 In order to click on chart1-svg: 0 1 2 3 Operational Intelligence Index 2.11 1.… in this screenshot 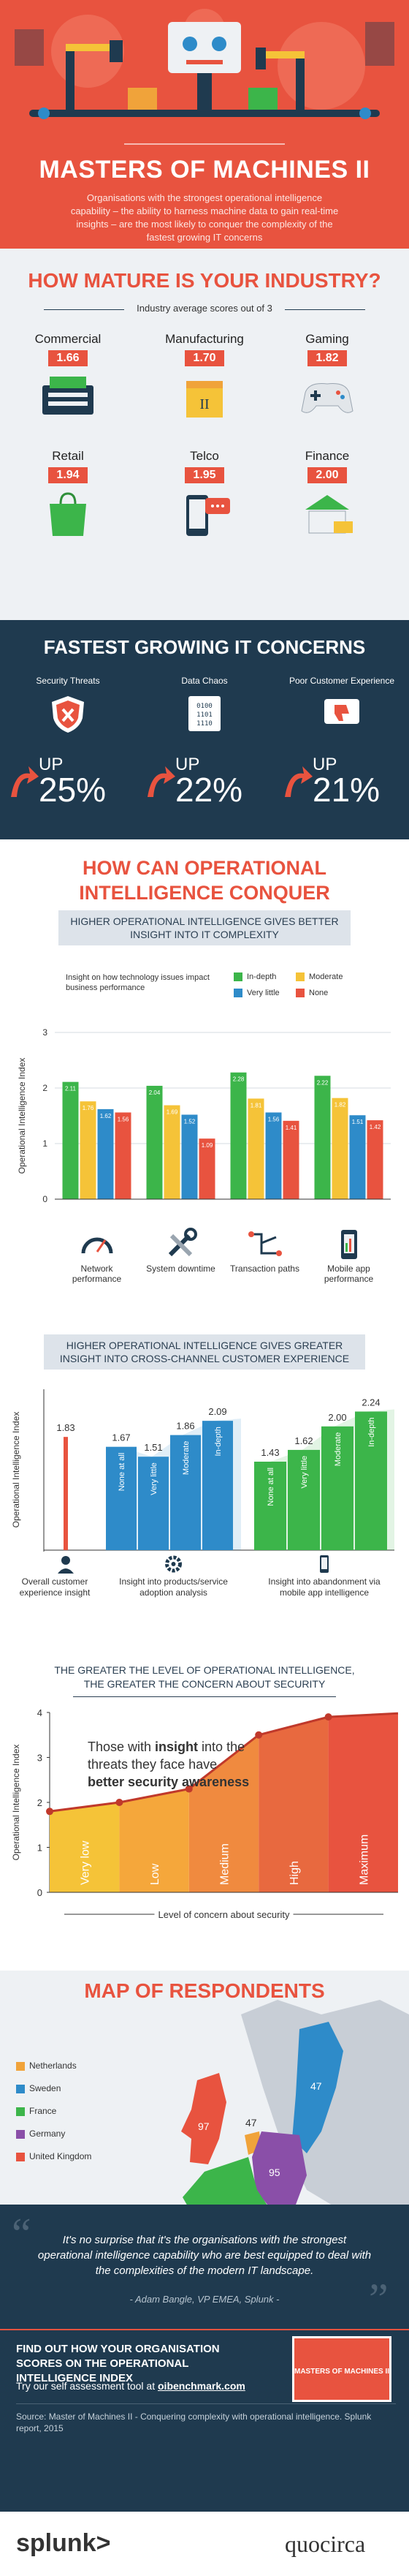, I will do `click(204, 1115)`.